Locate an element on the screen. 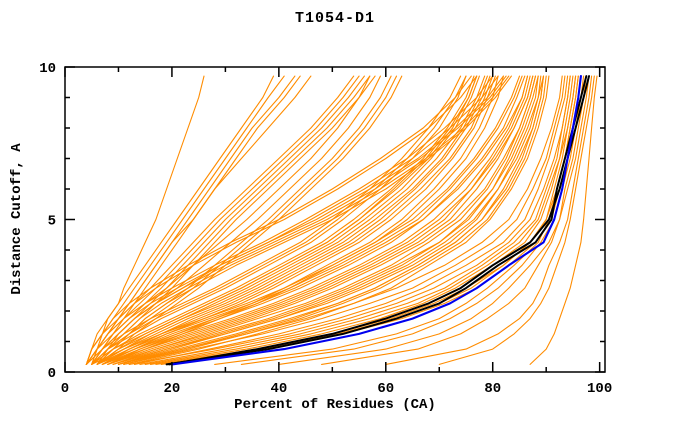 Image resolution: width=680 pixels, height=440 pixels. chart-title: T1054-D1 is located at coordinates (334, 18).